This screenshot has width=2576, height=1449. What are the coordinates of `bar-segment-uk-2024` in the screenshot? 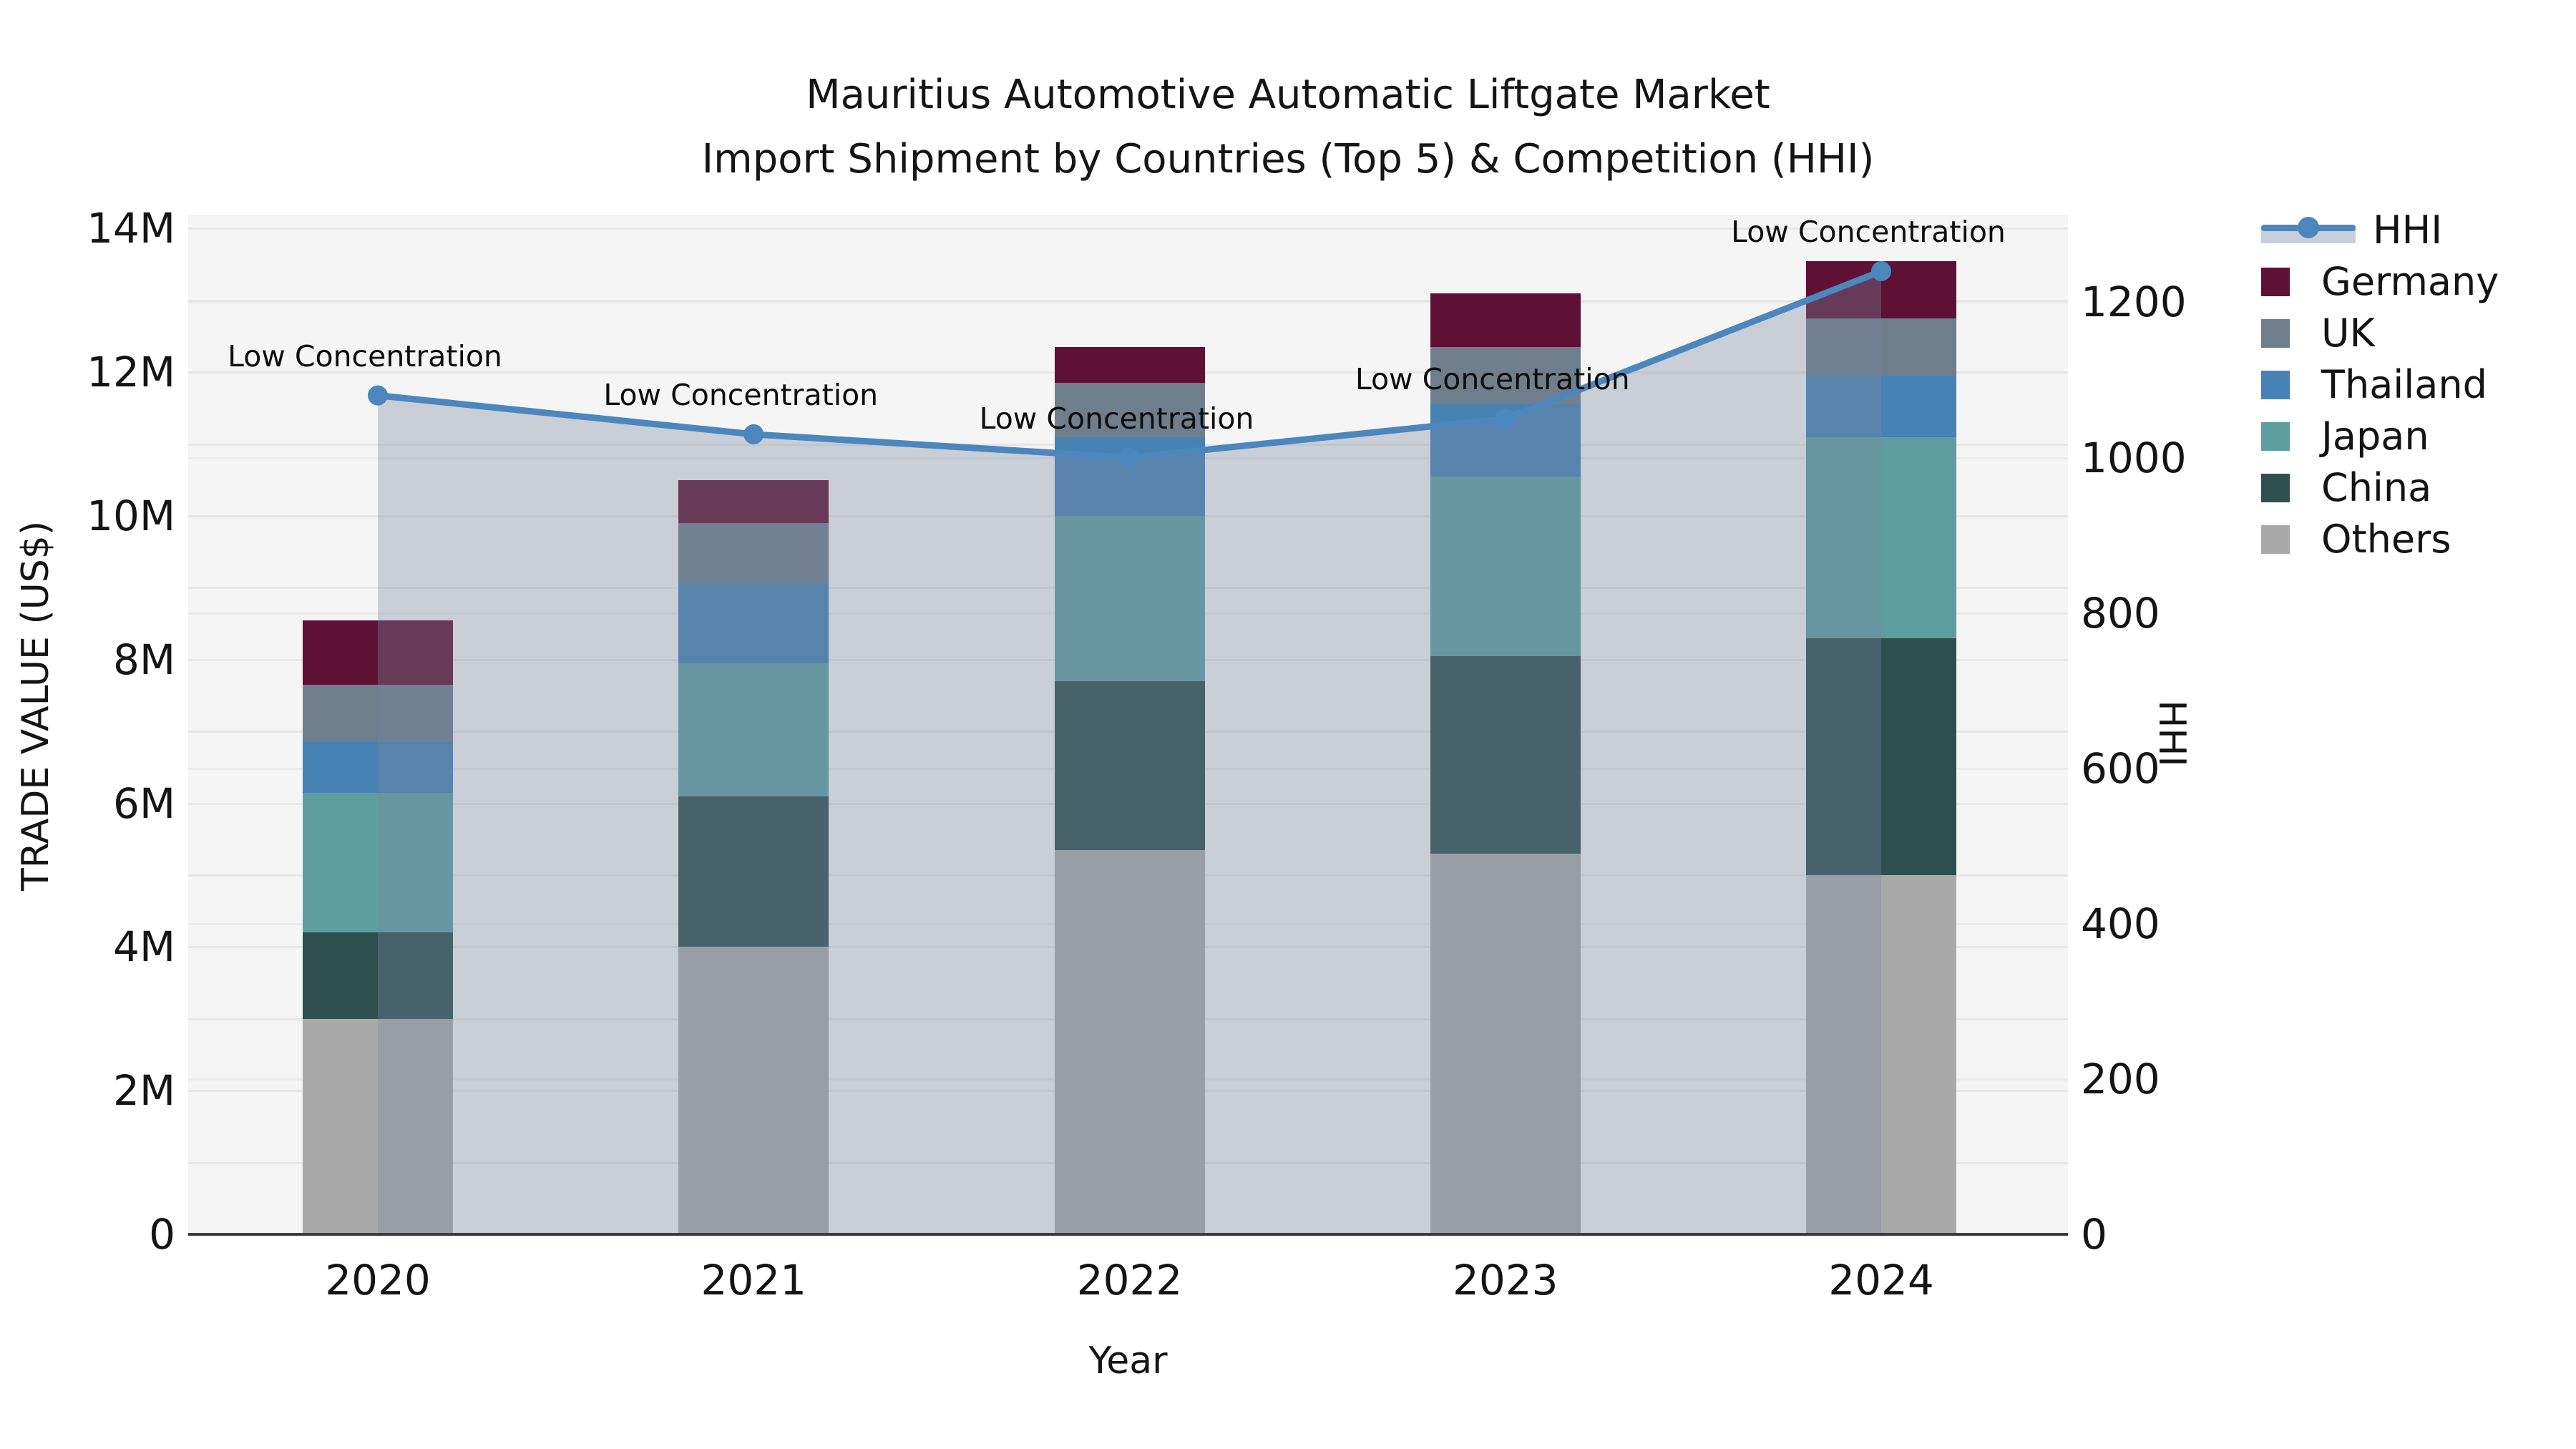 It's located at (1881, 347).